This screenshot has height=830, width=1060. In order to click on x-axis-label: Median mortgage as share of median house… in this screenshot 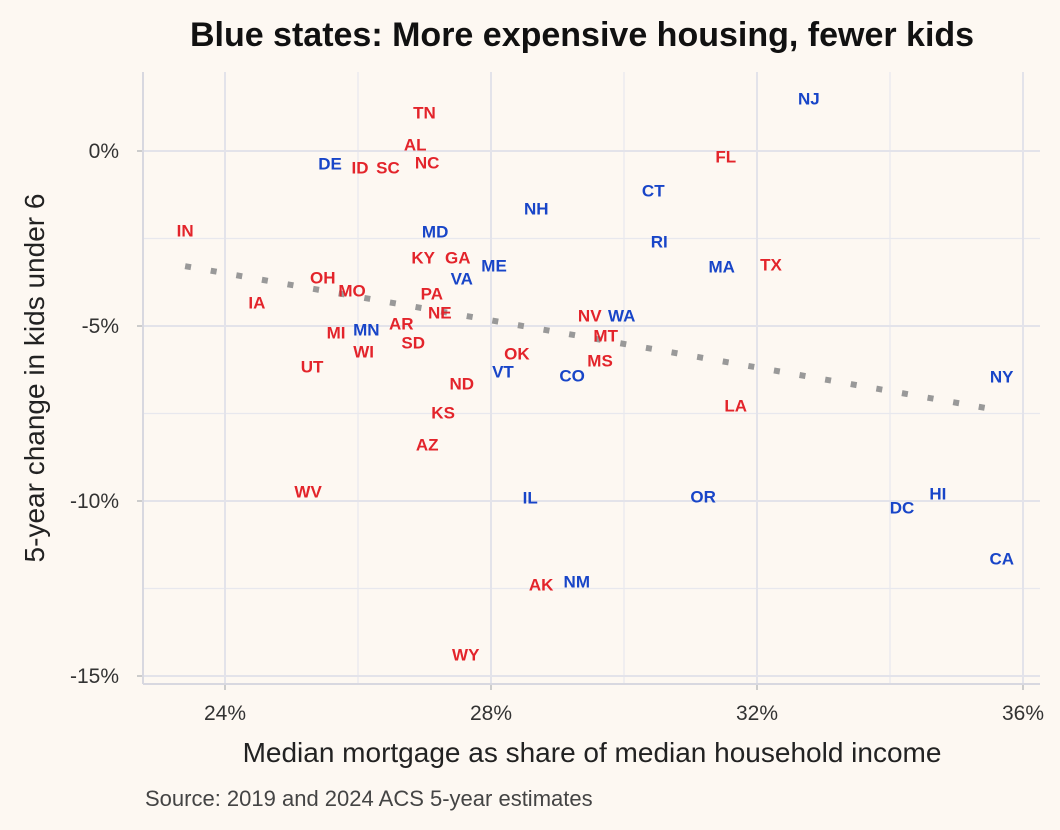, I will do `click(592, 752)`.